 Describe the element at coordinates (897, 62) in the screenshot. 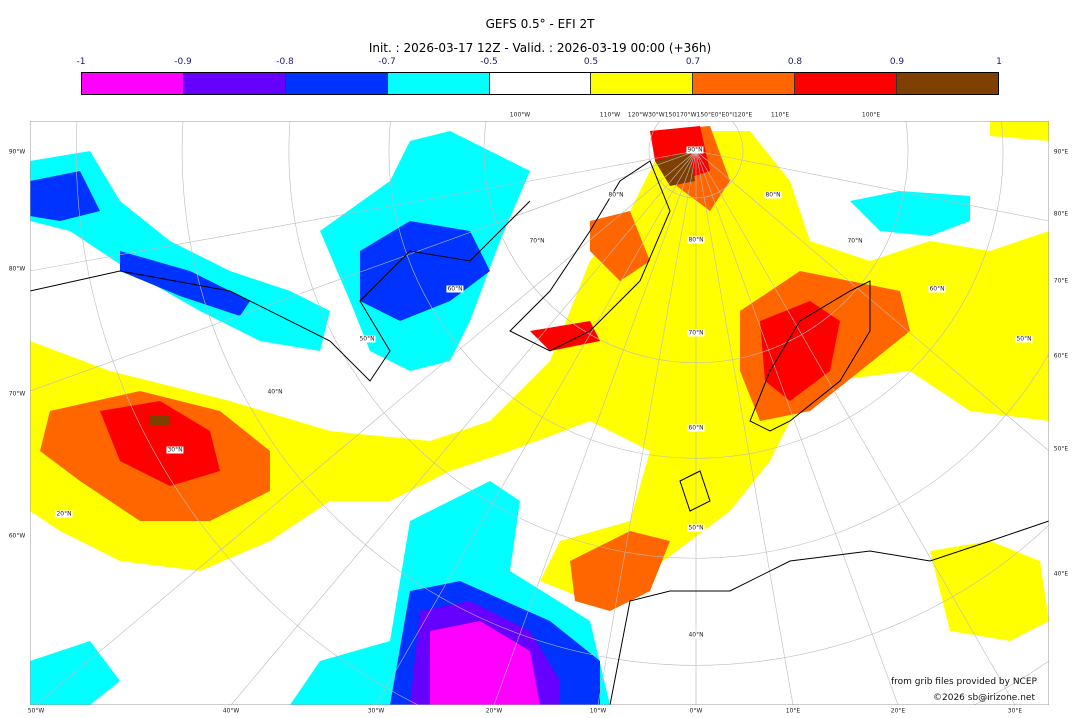

I see `colorbar-tick: 0.9` at that location.